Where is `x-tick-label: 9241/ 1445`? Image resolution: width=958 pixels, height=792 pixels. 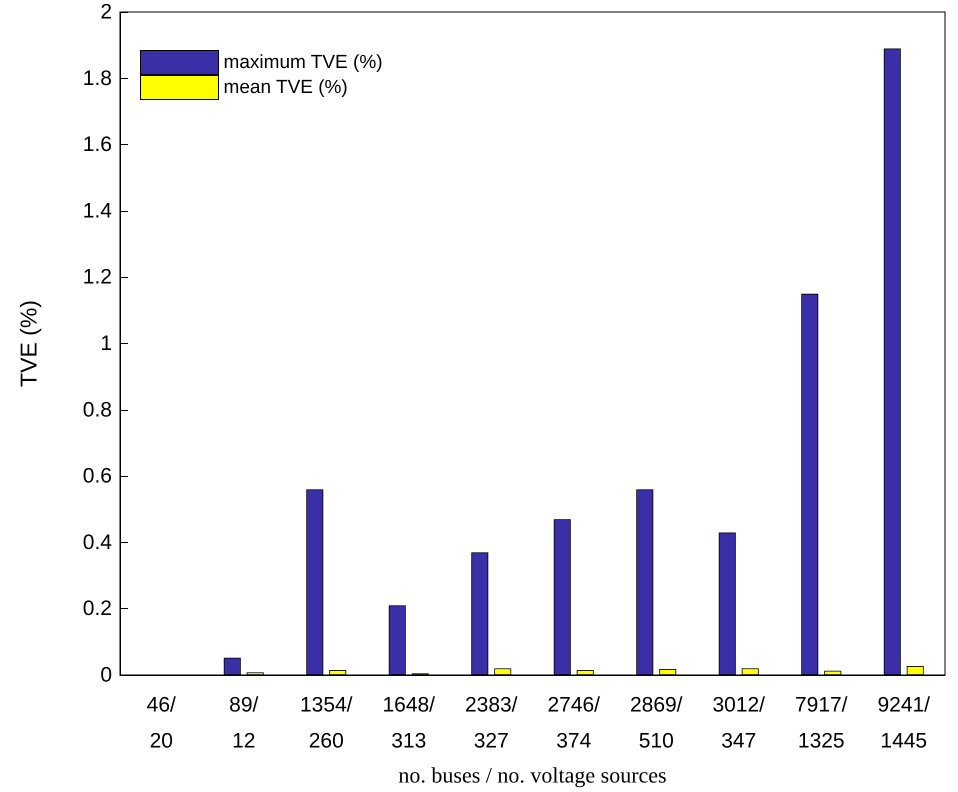
x-tick-label: 9241/ 1445 is located at coordinates (903, 723).